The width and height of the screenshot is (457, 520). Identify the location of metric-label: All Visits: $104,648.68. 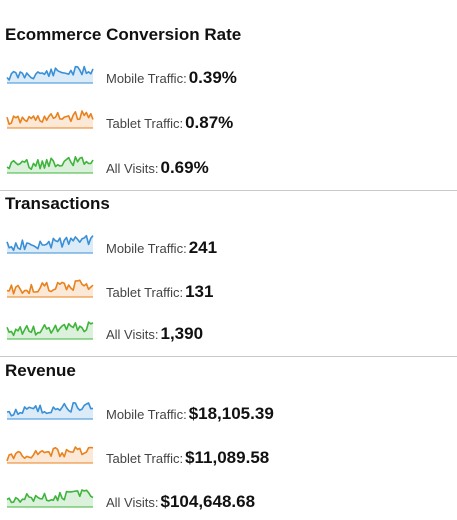
(181, 501).